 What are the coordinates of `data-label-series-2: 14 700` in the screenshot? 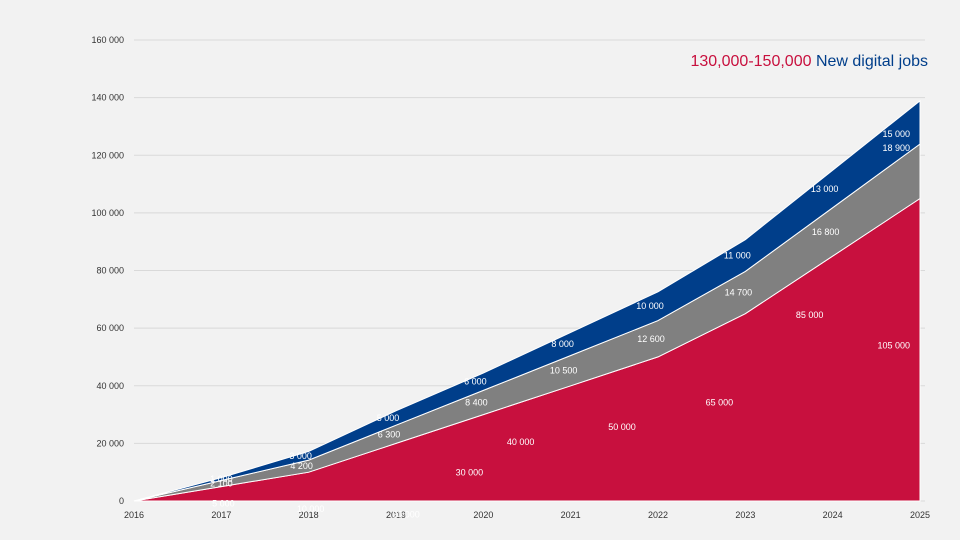 It's located at (739, 293).